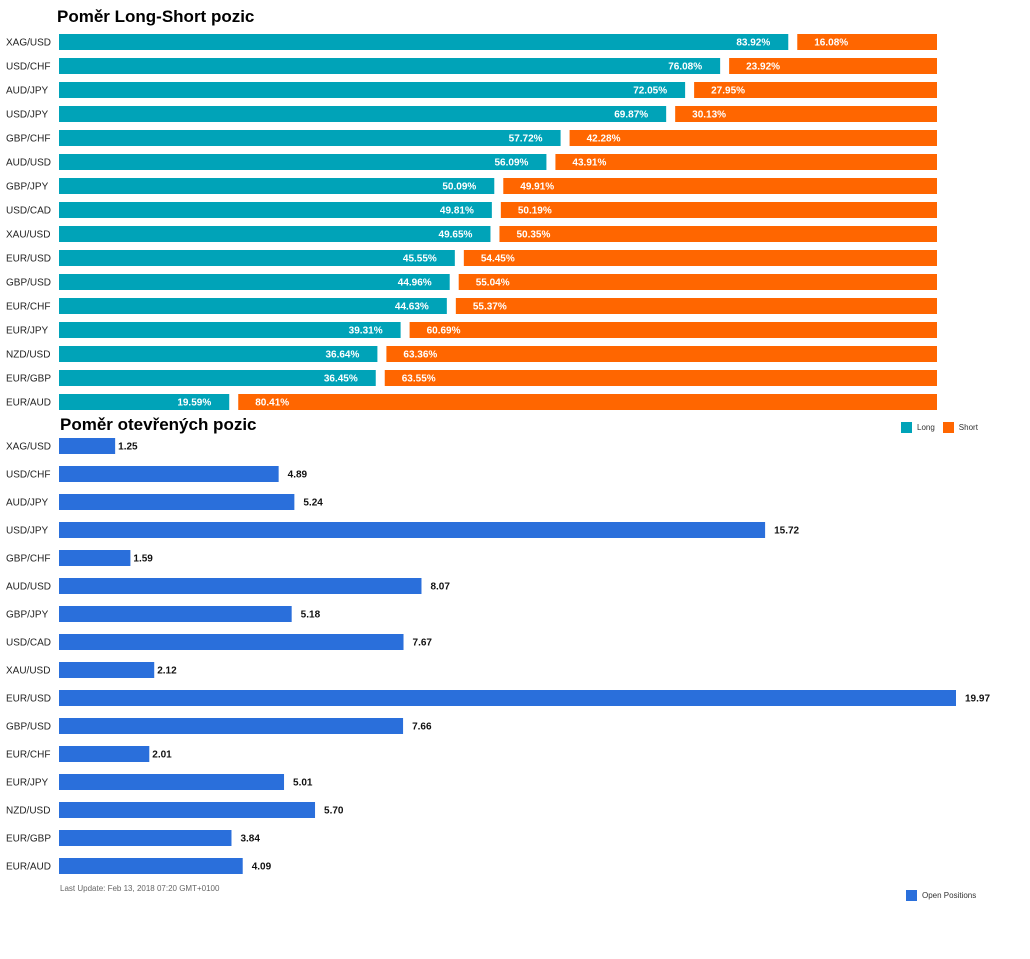  I want to click on ls-label-short-nzd-usd: 63.36%, so click(420, 355).